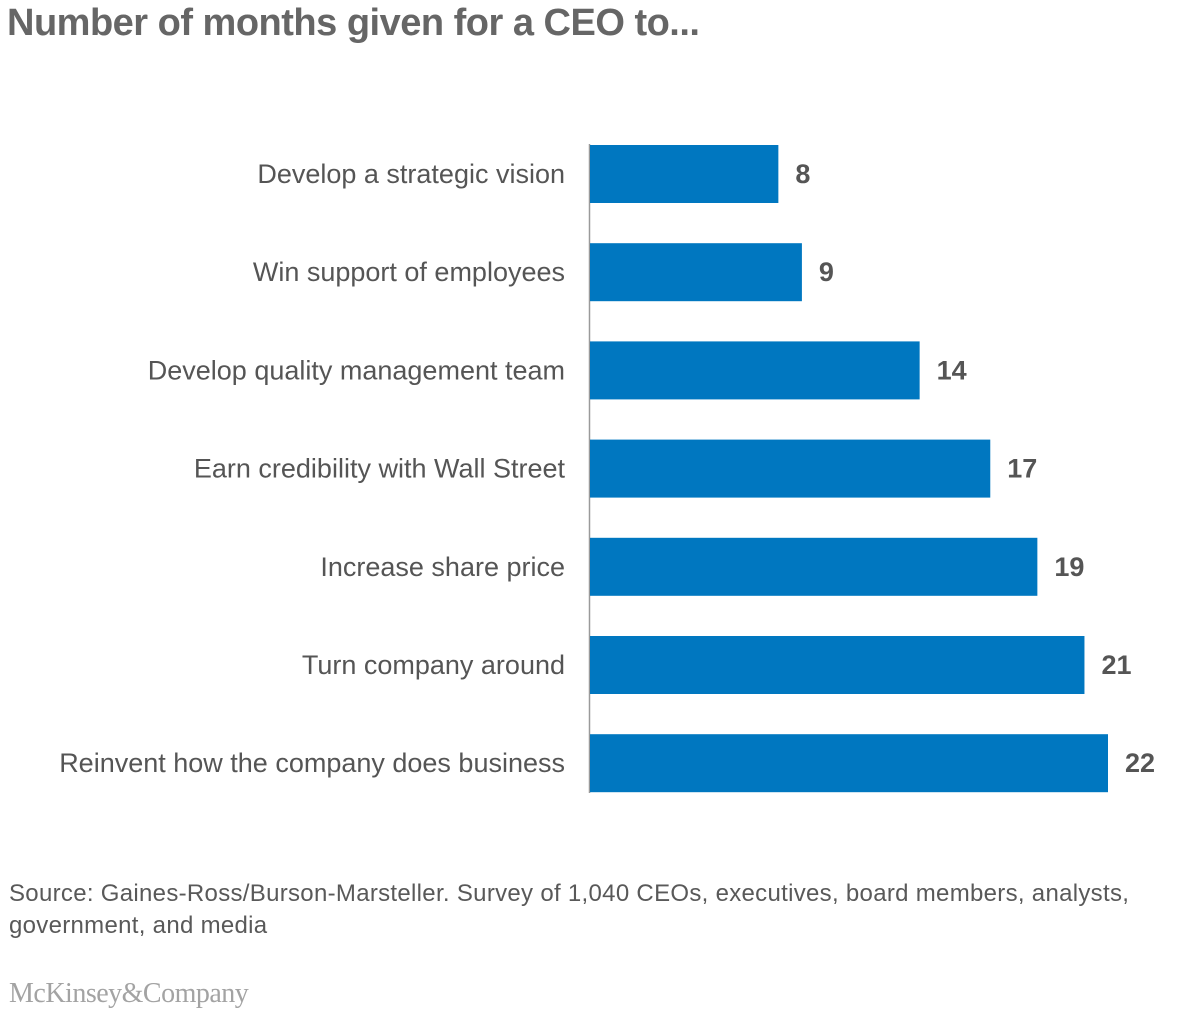 This screenshot has width=1200, height=1017. What do you see at coordinates (952, 370) in the screenshot?
I see `value-label: 14` at bounding box center [952, 370].